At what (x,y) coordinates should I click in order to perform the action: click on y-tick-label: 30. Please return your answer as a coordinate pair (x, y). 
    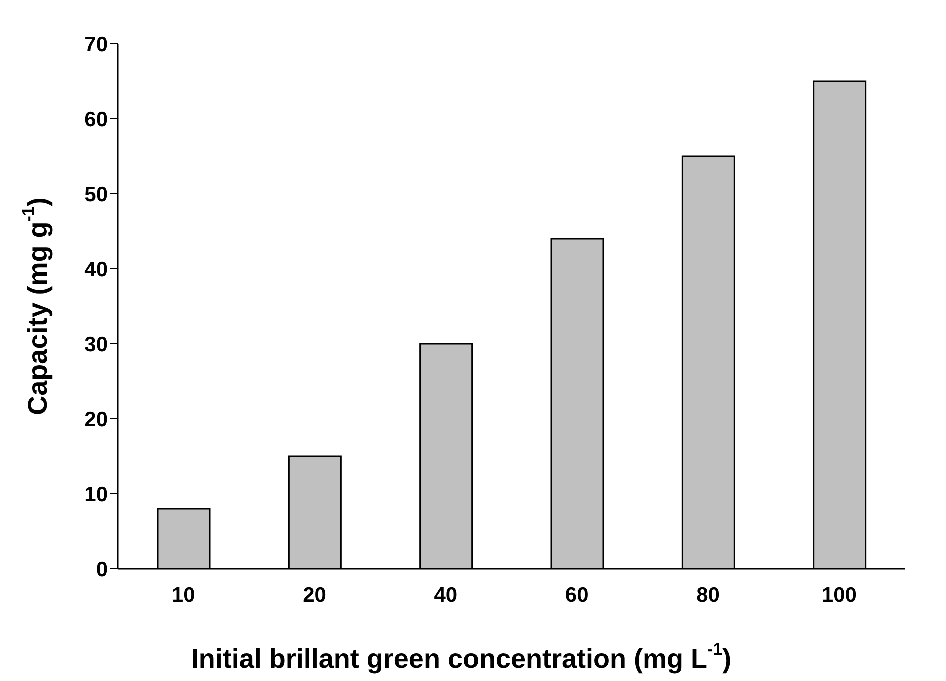
    Looking at the image, I should click on (96, 344).